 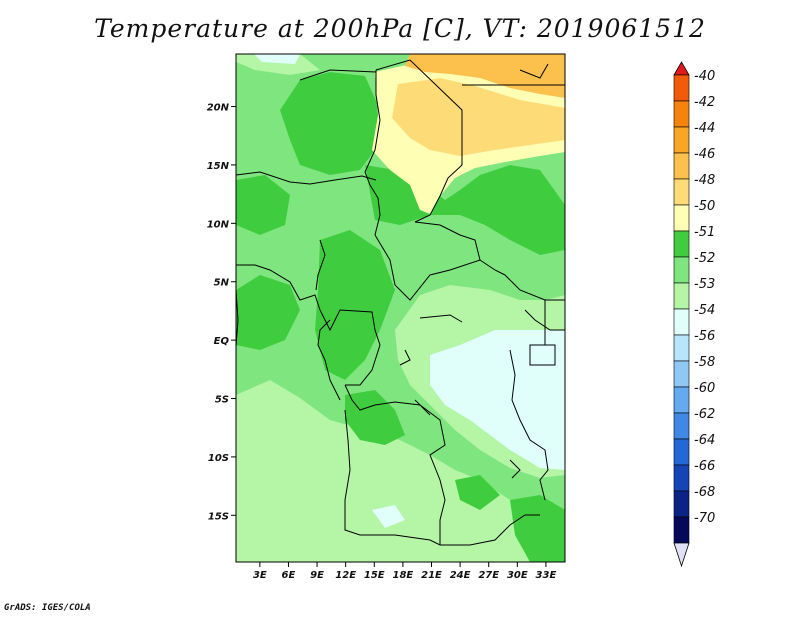 What do you see at coordinates (704, 362) in the screenshot?
I see `colorbar-label: -58` at bounding box center [704, 362].